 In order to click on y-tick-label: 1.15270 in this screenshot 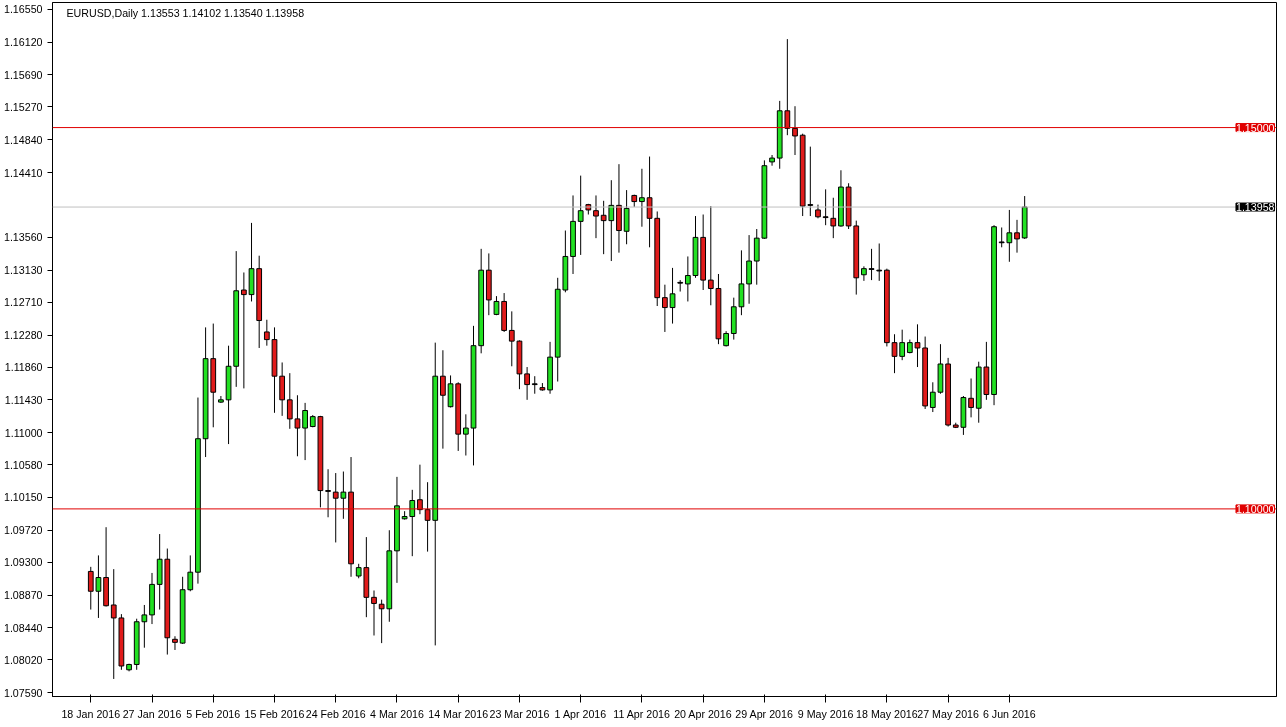, I will do `click(23, 106)`.